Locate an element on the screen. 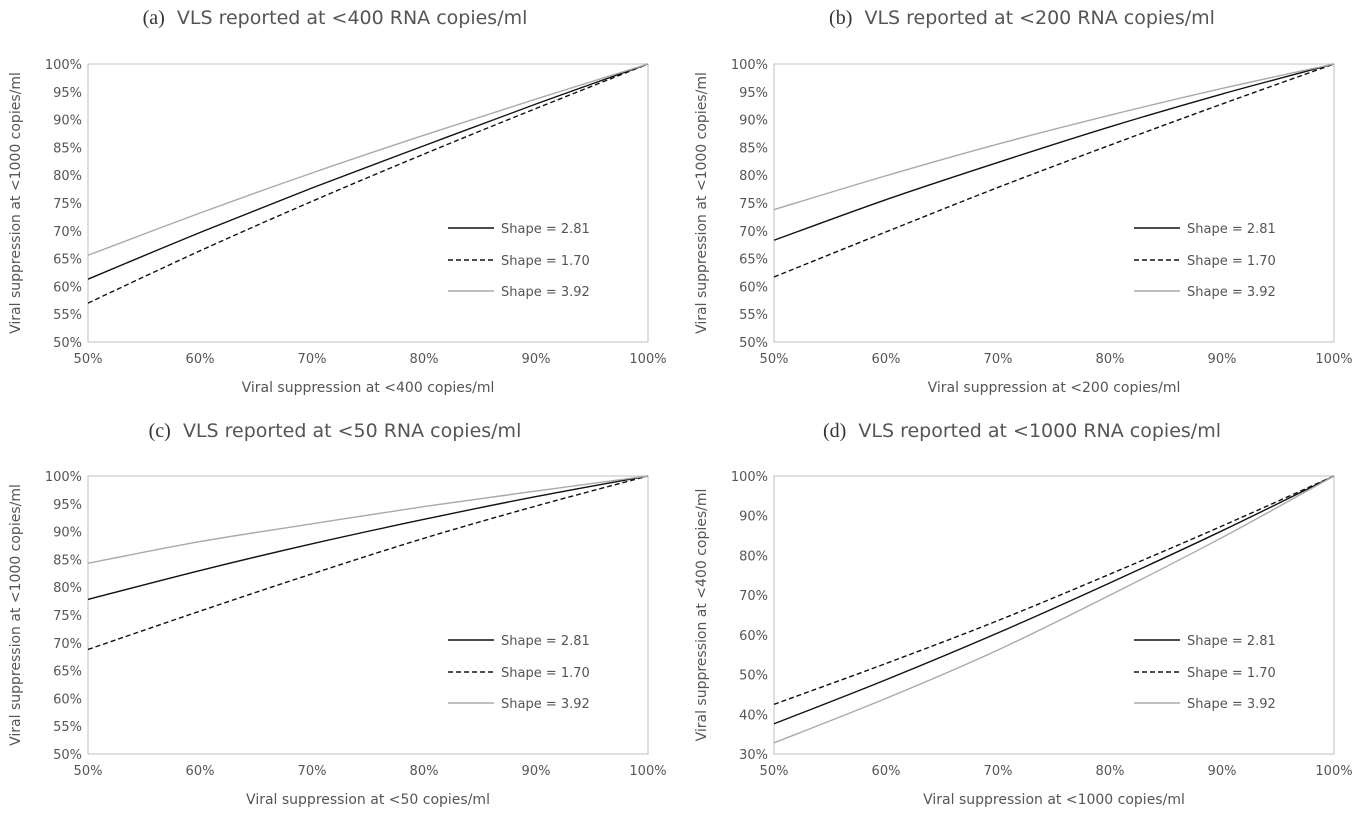 The image size is (1369, 817). x-axis-label: Viral suppression at <50 copies/ml is located at coordinates (368, 800).